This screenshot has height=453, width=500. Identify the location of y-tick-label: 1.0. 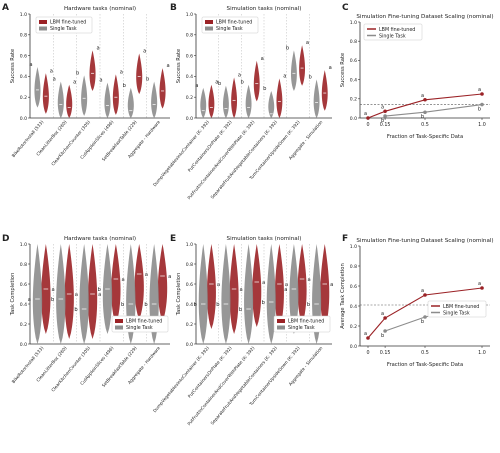
(353, 23).